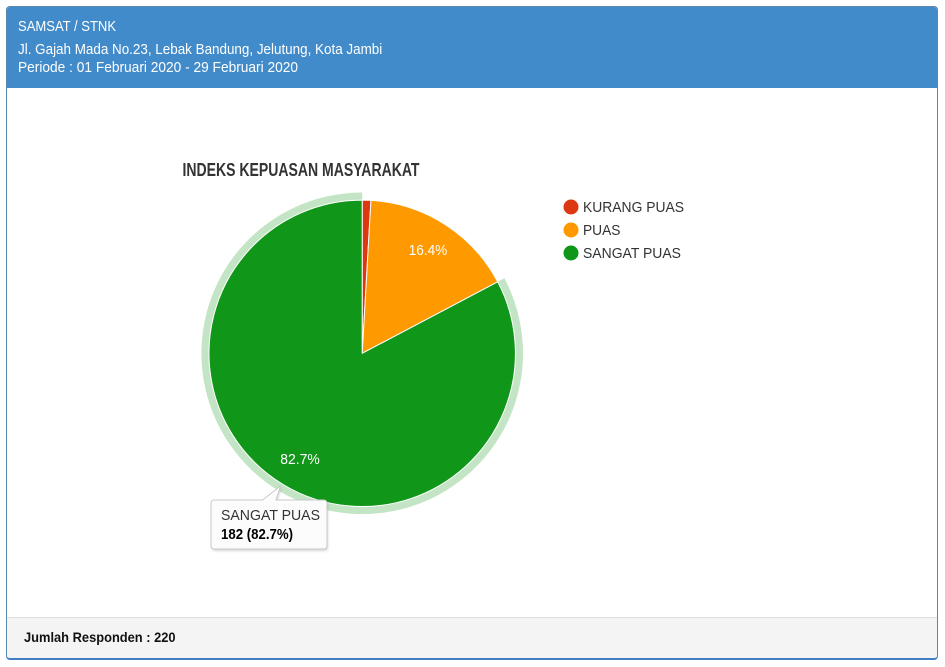  What do you see at coordinates (633, 207) in the screenshot?
I see `svg-text: KURANG PUAS` at bounding box center [633, 207].